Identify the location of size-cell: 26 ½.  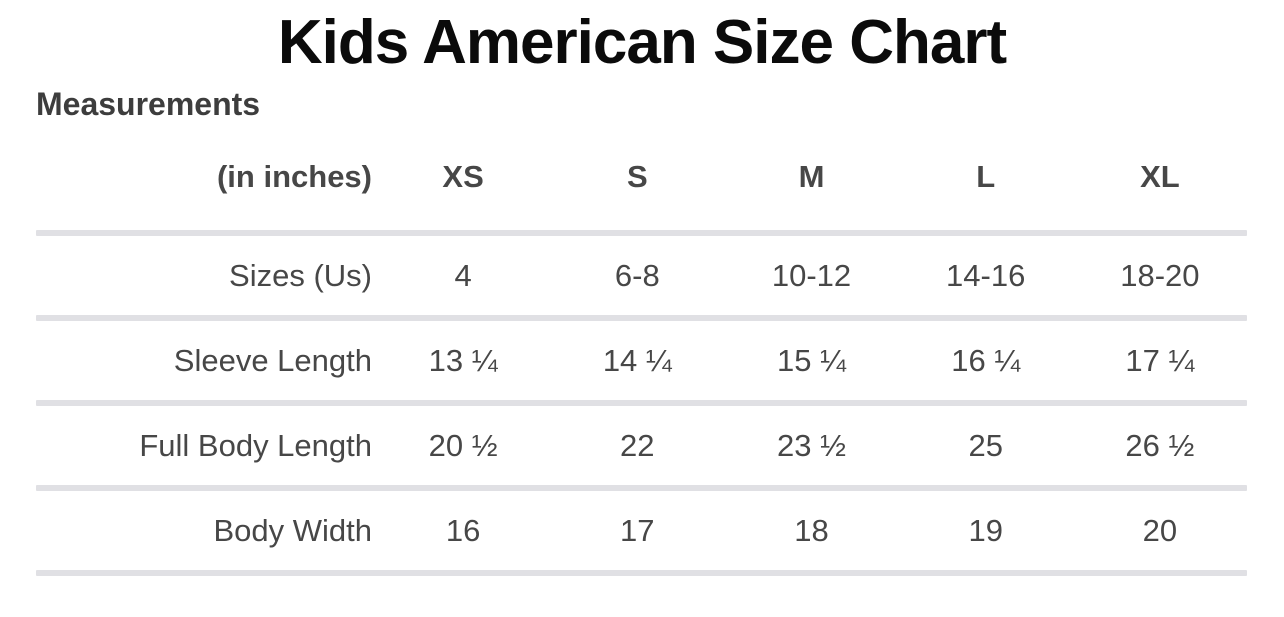
(1160, 445).